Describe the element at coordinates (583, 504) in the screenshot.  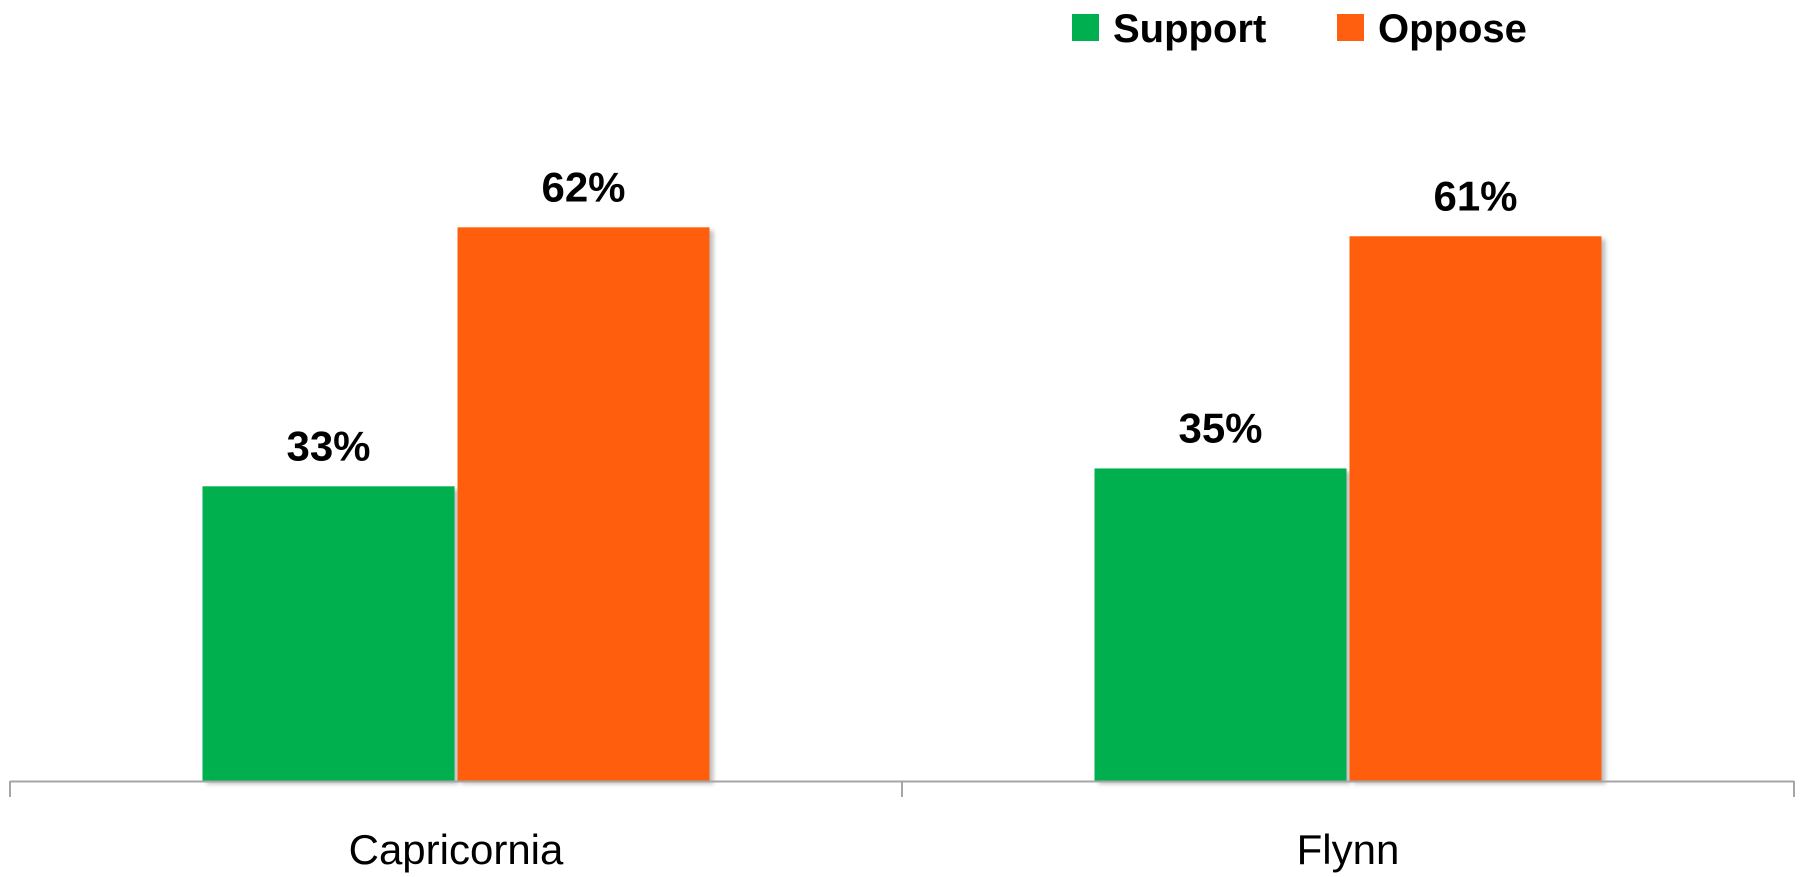
I see `bar-oppose-capricornia` at that location.